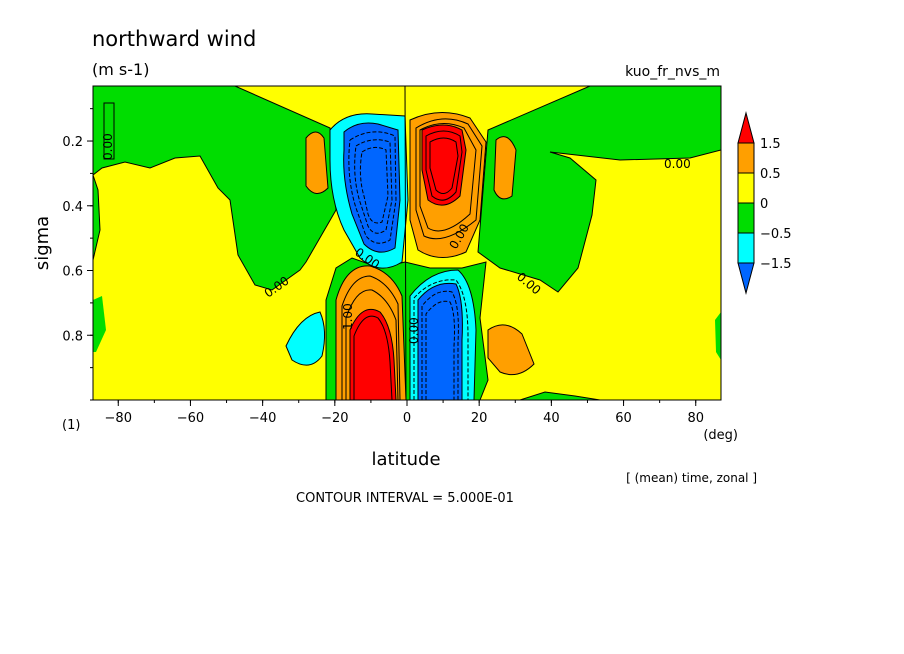 The image size is (904, 654). What do you see at coordinates (672, 72) in the screenshot?
I see `dataset-label: kuo_fr_nvs_m` at bounding box center [672, 72].